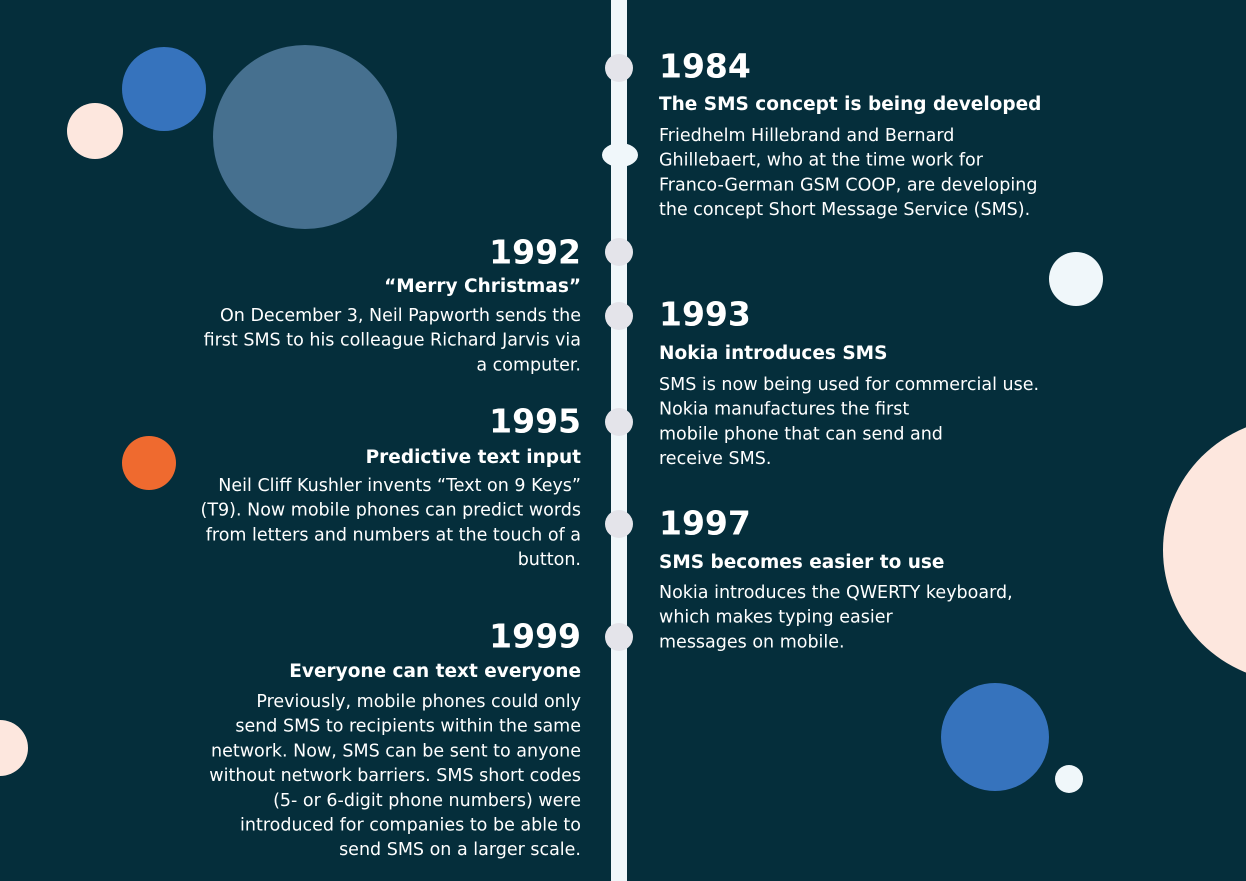  Describe the element at coordinates (801, 562) in the screenshot. I see `event-title: SMS becomes easier to use` at that location.